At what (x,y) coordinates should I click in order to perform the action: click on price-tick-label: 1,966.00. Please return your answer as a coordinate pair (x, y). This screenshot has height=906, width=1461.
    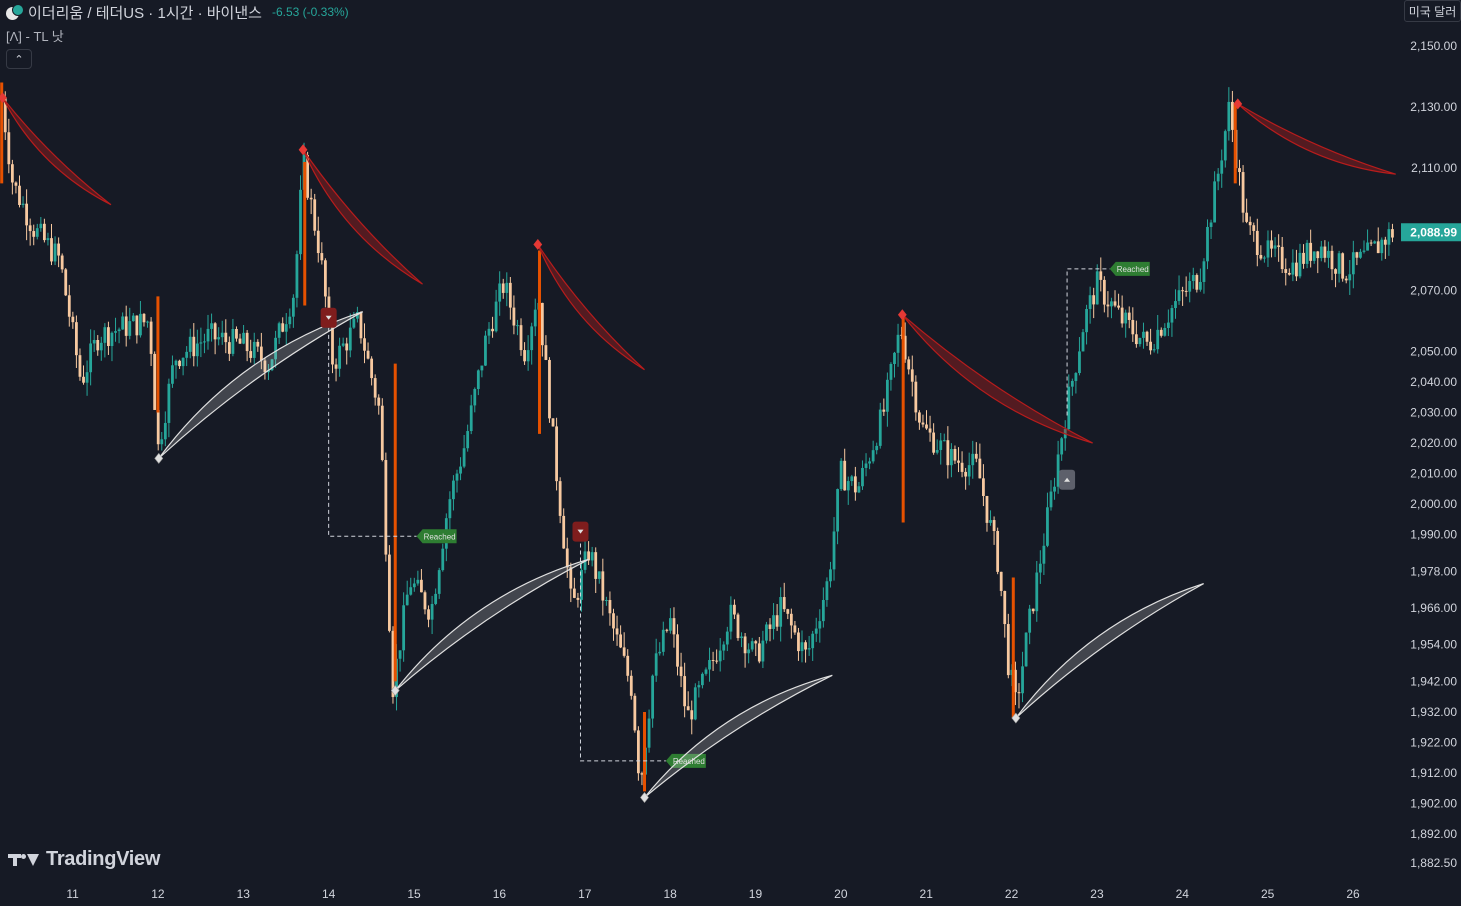
    Looking at the image, I should click on (1433, 608).